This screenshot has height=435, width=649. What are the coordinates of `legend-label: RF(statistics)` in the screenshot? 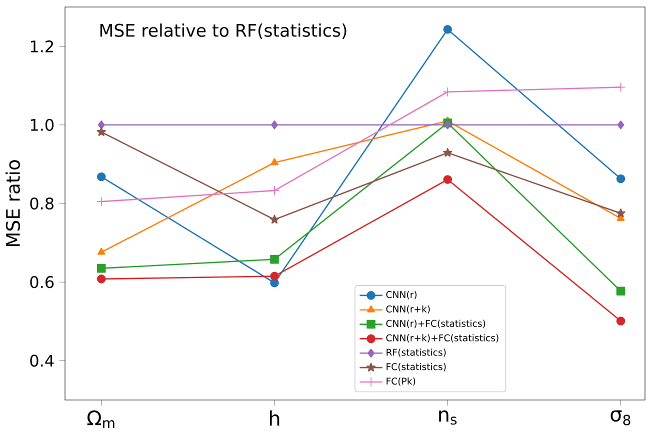 It's located at (416, 352).